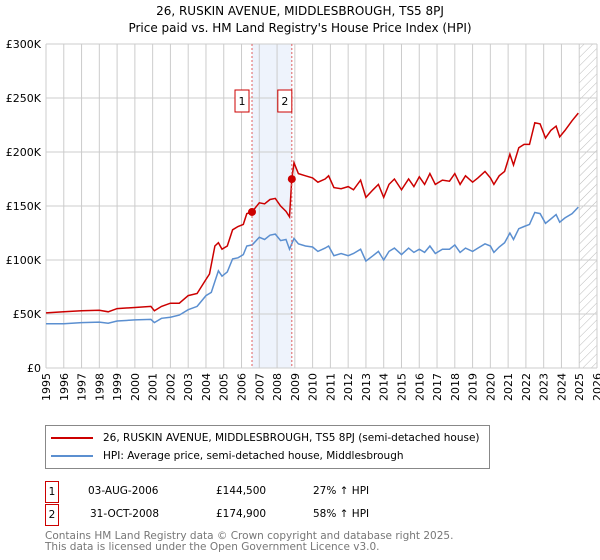 This screenshot has height=560, width=600. Describe the element at coordinates (117, 387) in the screenshot. I see `x-tick-label: 1999` at that location.